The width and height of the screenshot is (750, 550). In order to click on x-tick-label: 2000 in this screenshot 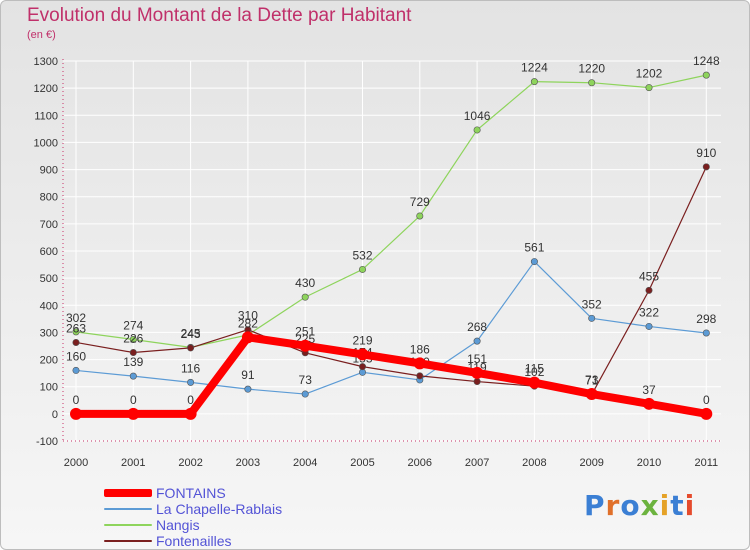, I will do `click(76, 463)`.